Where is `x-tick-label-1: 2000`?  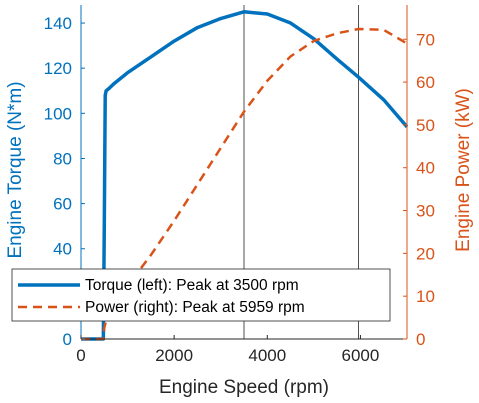
x-tick-label-1: 2000 is located at coordinates (174, 355).